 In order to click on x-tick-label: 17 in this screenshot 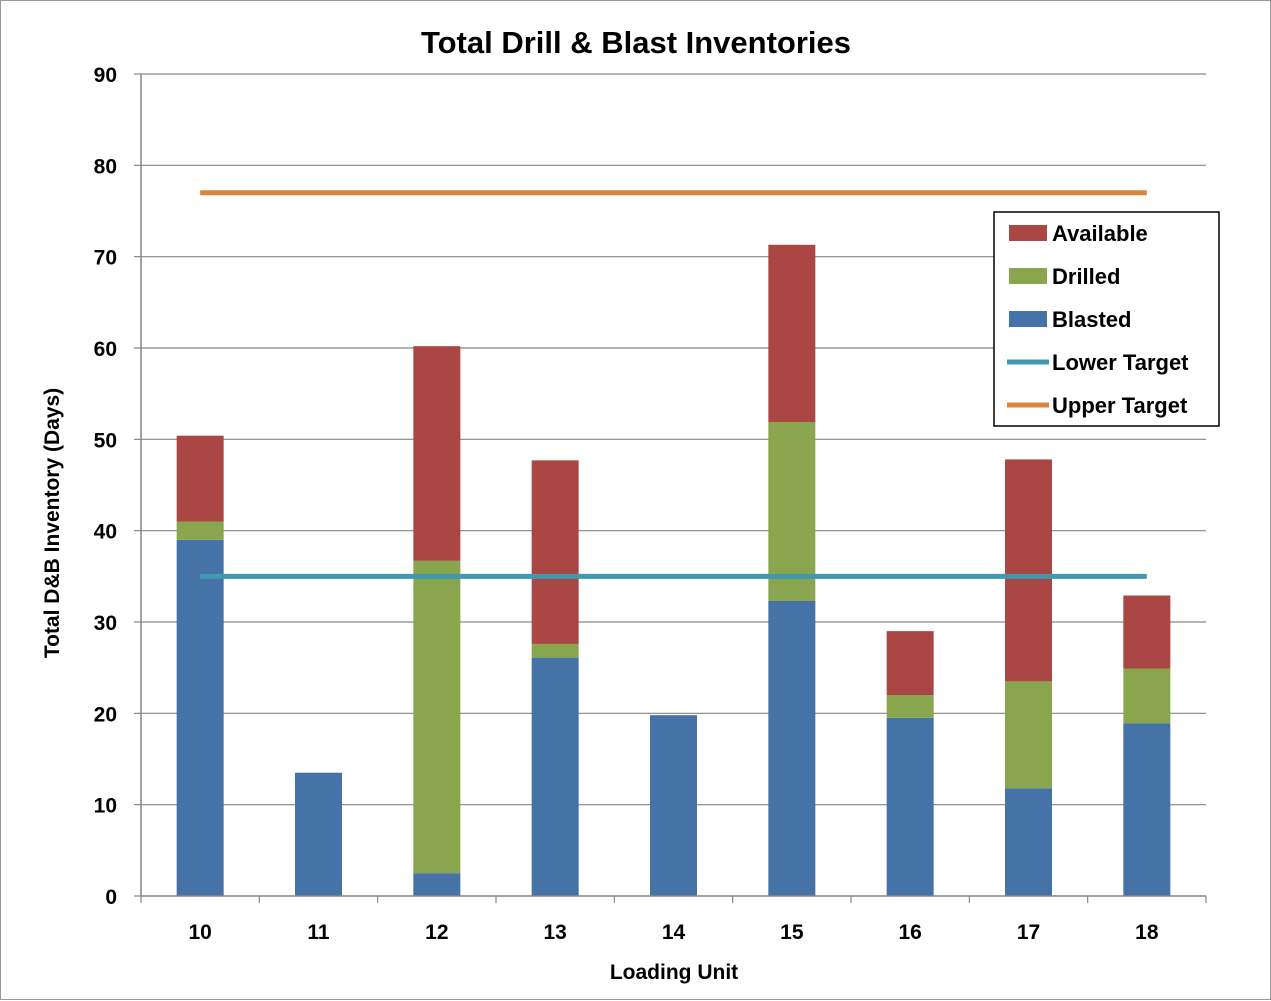, I will do `click(1028, 932)`.